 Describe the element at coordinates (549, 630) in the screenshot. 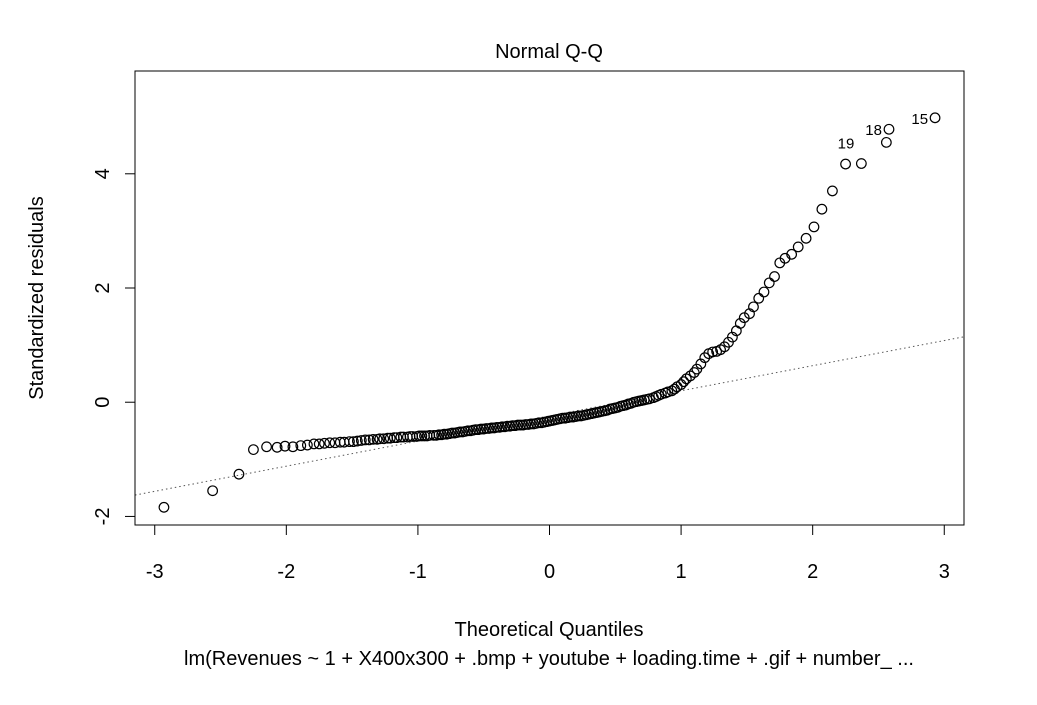

I see `x-axis-label: Theoretical Quantiles` at that location.